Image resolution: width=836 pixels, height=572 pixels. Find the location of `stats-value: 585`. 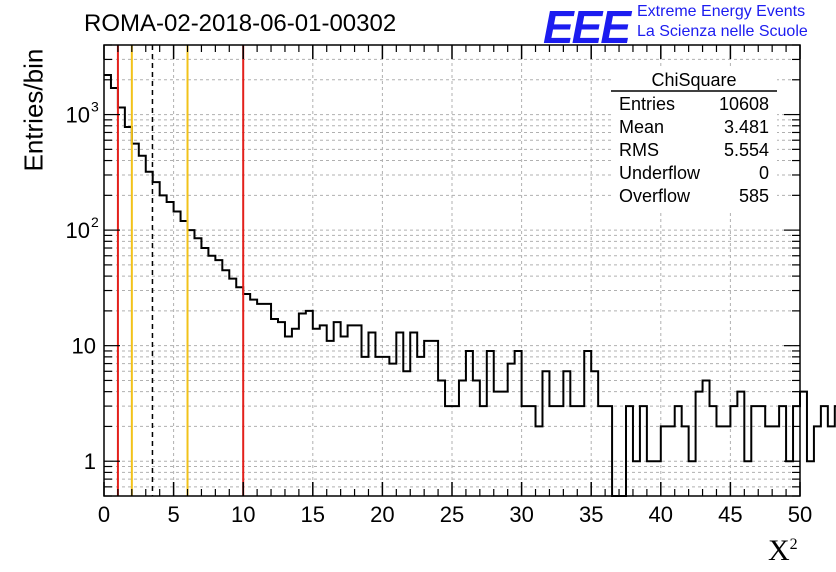

stats-value: 585 is located at coordinates (754, 196).